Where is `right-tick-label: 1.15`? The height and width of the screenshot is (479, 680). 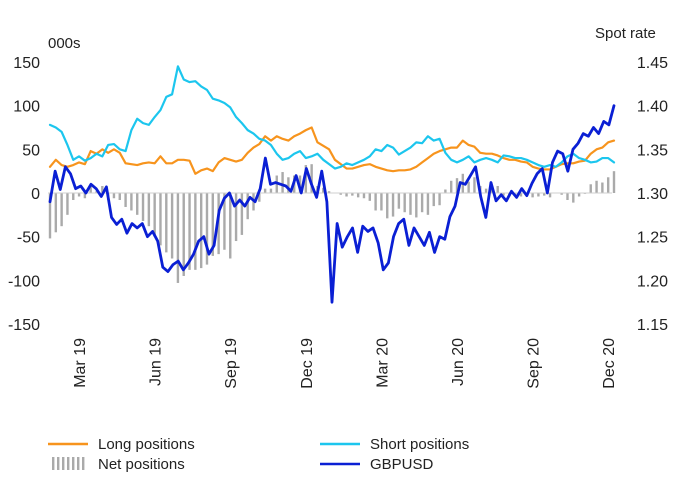
right-tick-label: 1.15 is located at coordinates (652, 325).